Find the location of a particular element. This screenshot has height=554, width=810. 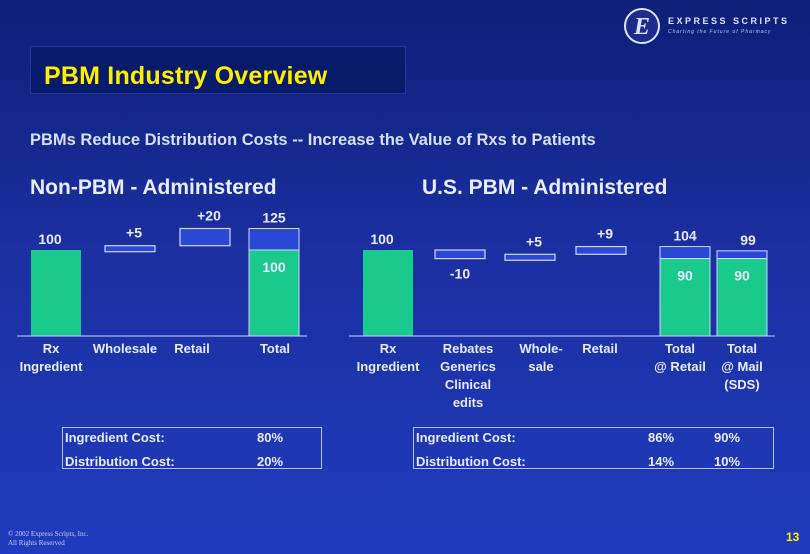

chart1-category-label-5-0: Total is located at coordinates (742, 348).